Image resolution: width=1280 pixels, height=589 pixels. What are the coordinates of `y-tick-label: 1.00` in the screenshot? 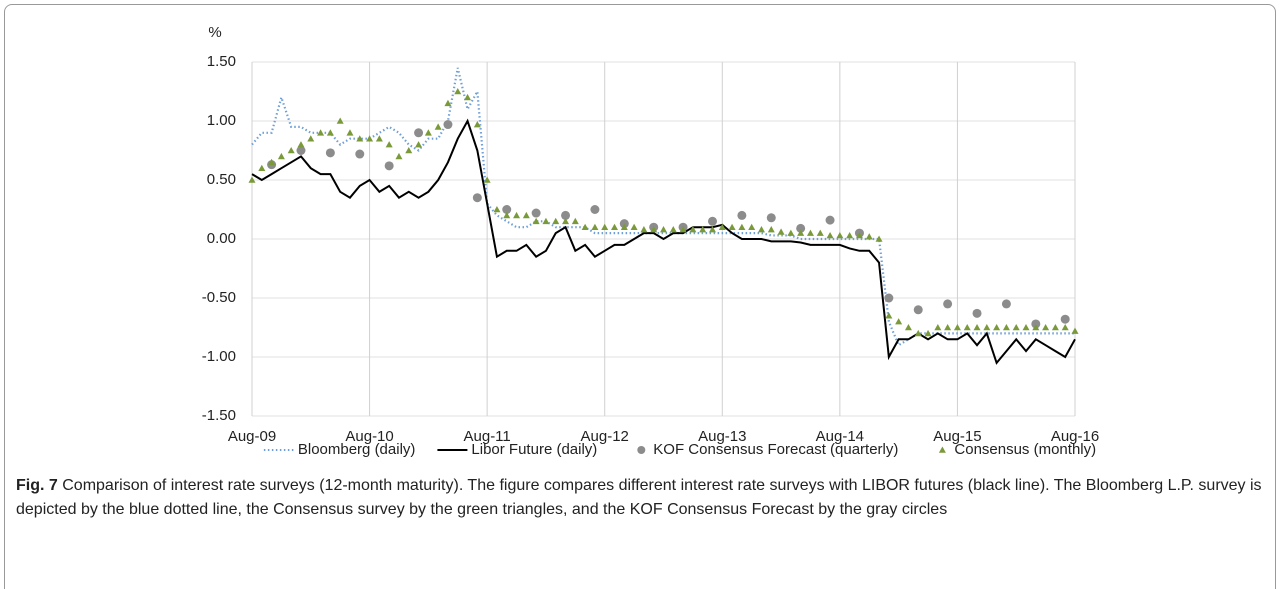 It's located at (221, 120).